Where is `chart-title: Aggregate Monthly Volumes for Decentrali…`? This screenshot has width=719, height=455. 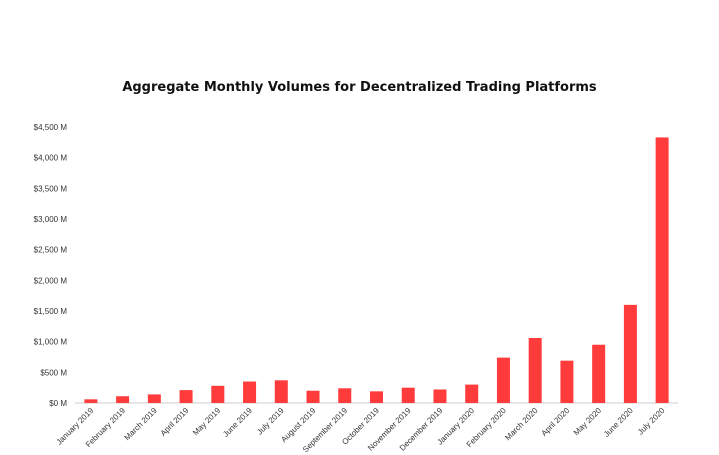
chart-title: Aggregate Monthly Volumes for Decentrali… is located at coordinates (359, 87).